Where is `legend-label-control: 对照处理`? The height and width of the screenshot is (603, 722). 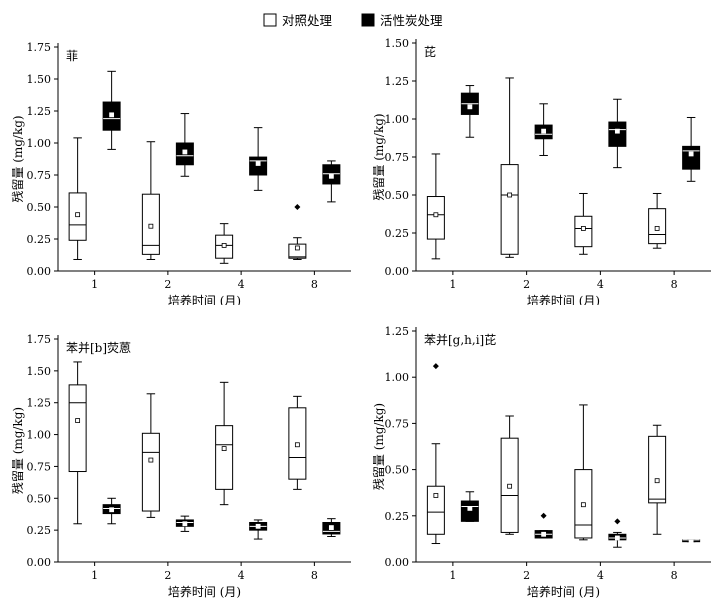 legend-label-control: 对照处理 is located at coordinates (307, 20).